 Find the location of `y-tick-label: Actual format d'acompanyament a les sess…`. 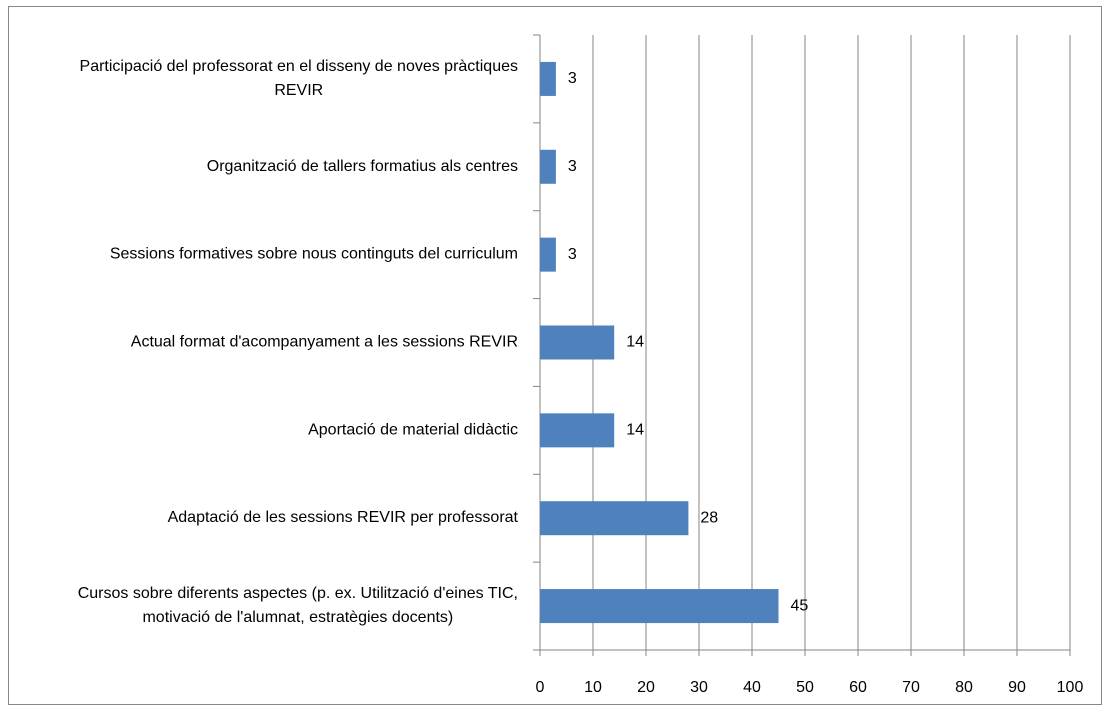

y-tick-label: Actual format d'acompanyament a les sess… is located at coordinates (324, 342).